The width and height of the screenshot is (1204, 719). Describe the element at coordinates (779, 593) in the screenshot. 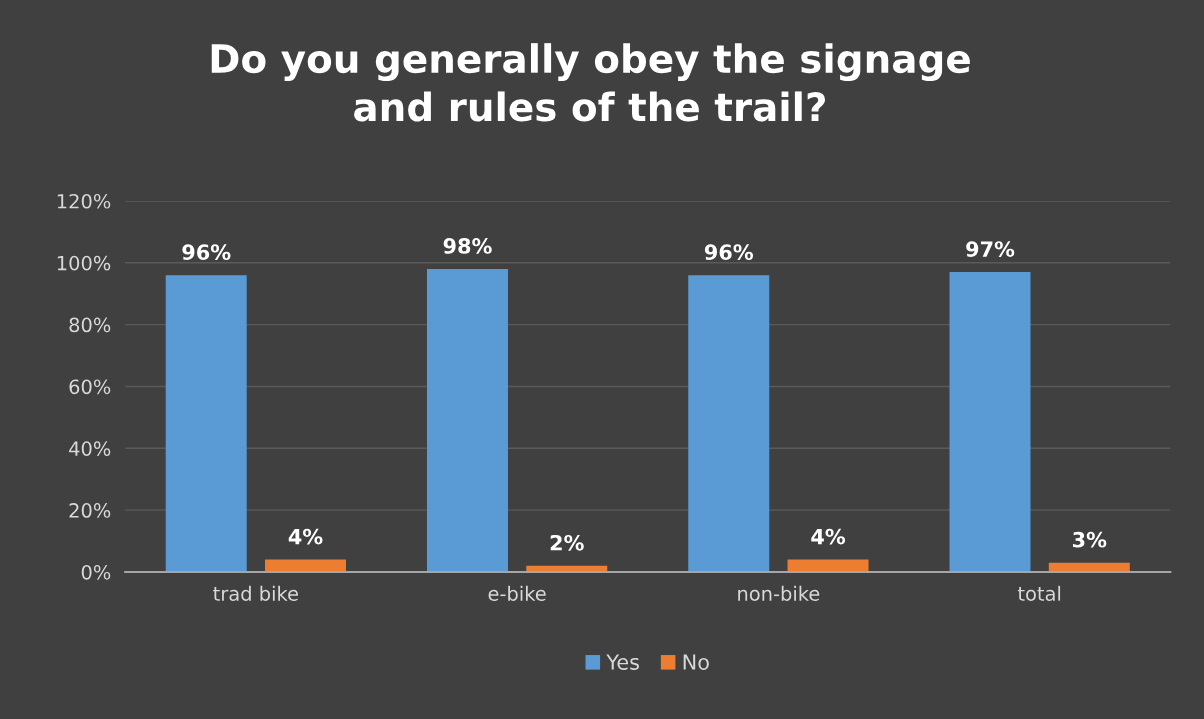

I see `x-tick-label: non-bike` at that location.